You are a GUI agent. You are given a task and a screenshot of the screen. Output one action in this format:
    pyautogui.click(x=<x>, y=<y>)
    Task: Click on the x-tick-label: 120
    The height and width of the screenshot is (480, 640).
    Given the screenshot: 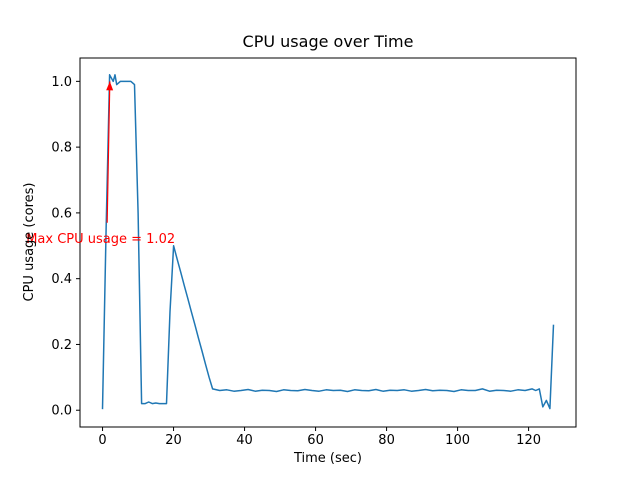 What is the action you would take?
    pyautogui.click(x=528, y=440)
    